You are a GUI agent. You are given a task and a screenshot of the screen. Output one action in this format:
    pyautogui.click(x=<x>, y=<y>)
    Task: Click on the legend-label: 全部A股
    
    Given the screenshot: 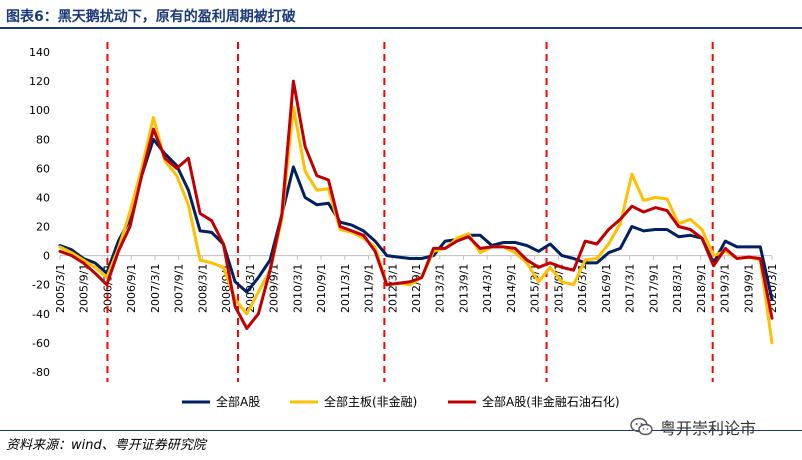 What is the action you would take?
    pyautogui.click(x=238, y=401)
    